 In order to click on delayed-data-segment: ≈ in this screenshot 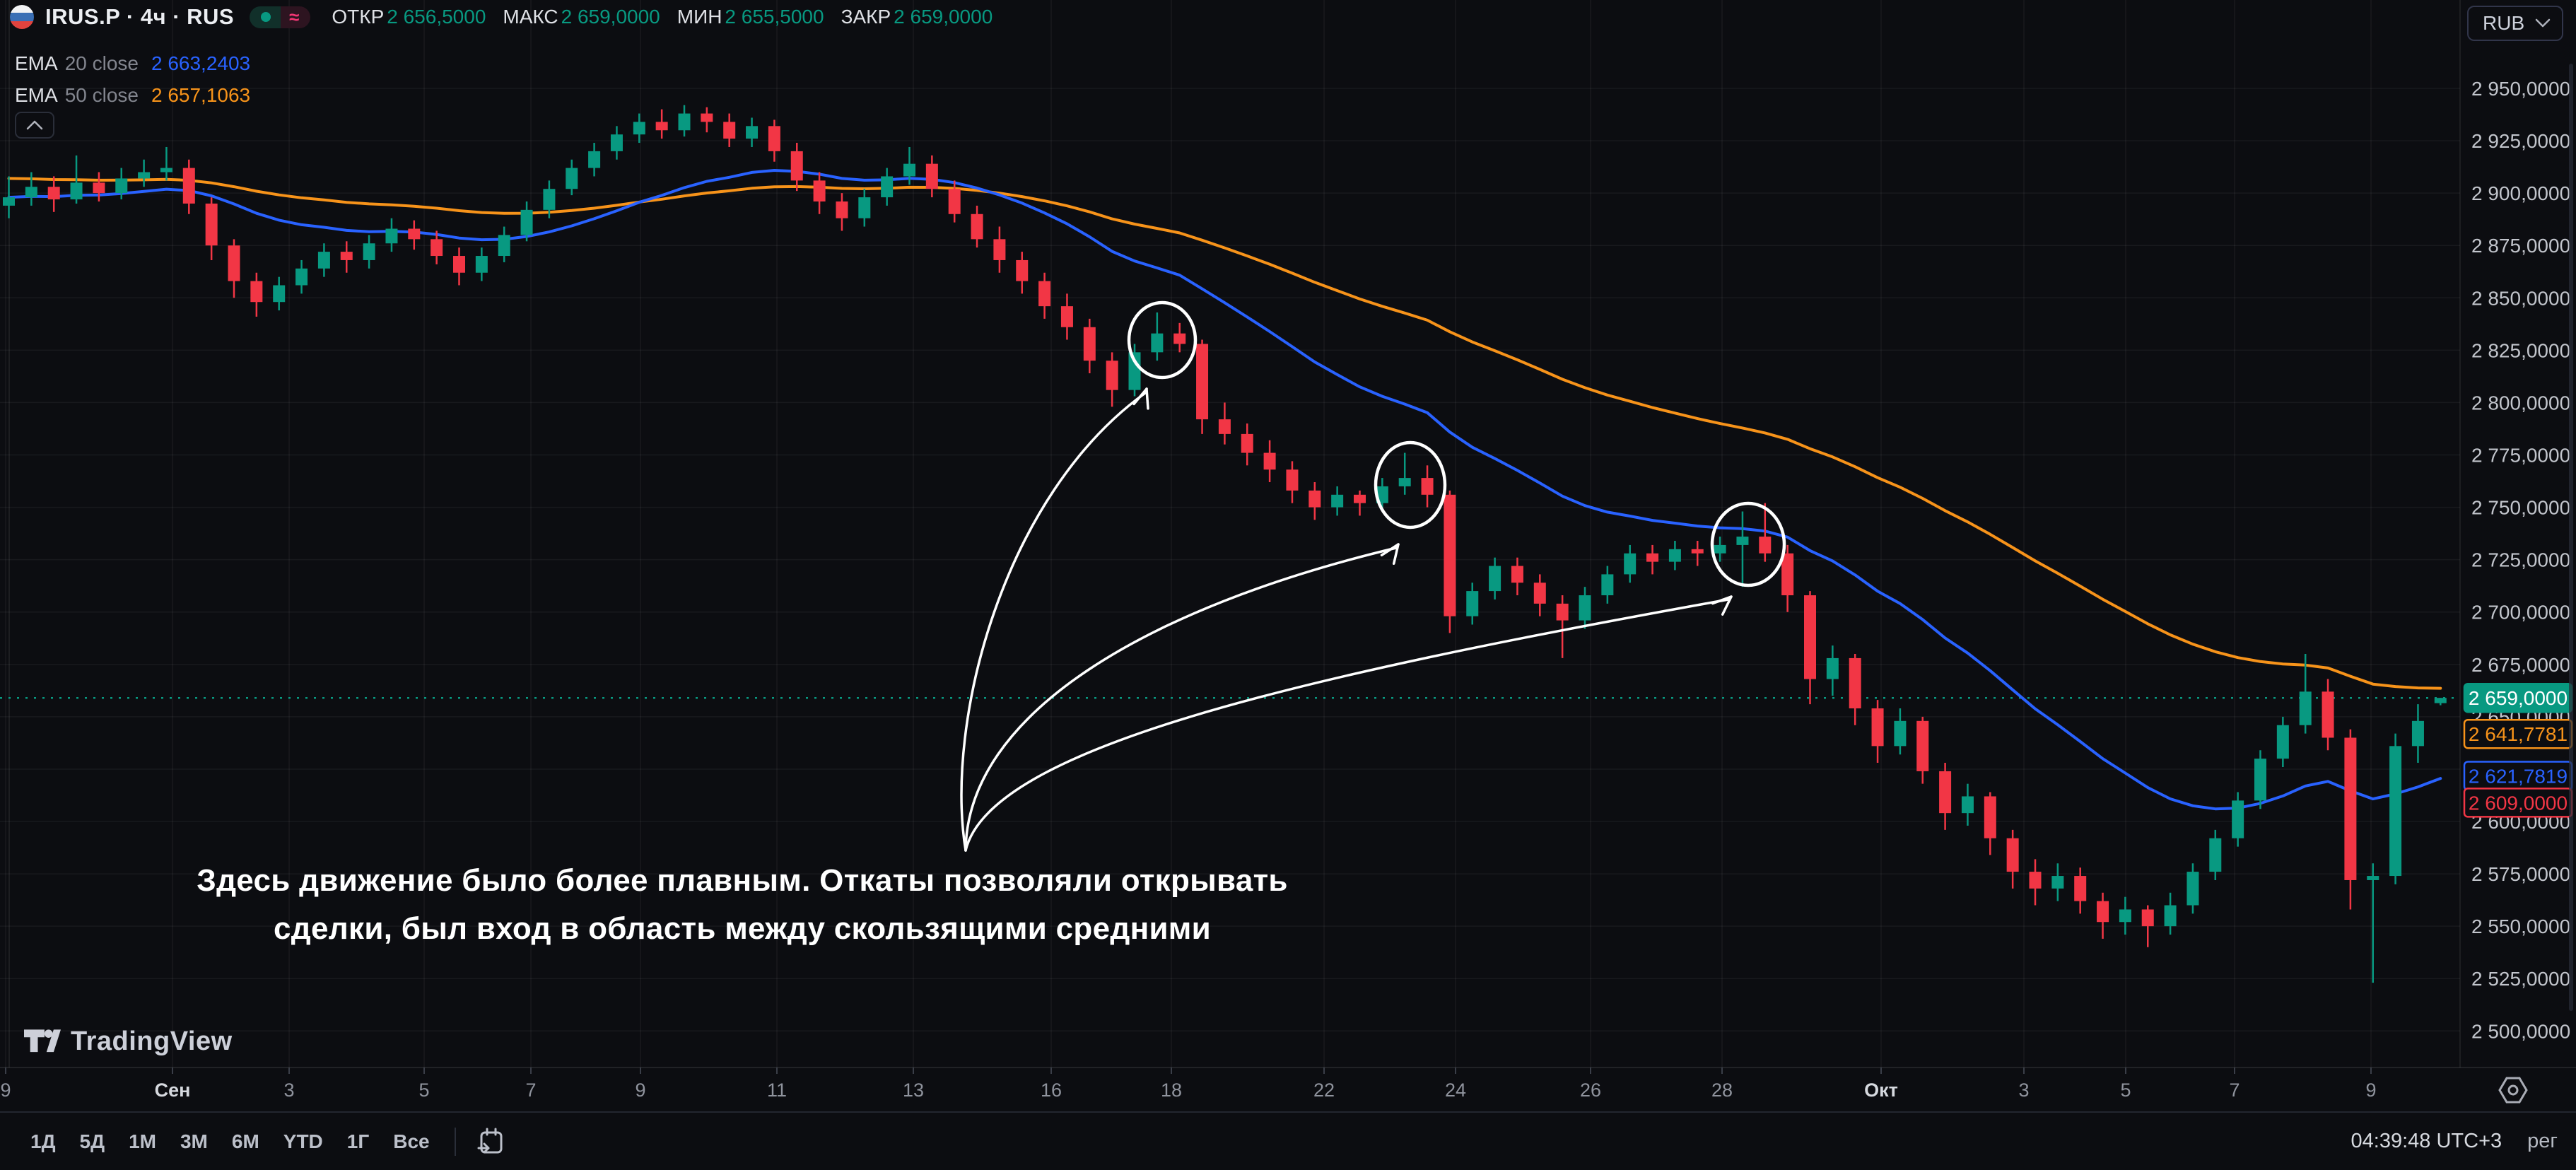, I will do `click(296, 17)`.